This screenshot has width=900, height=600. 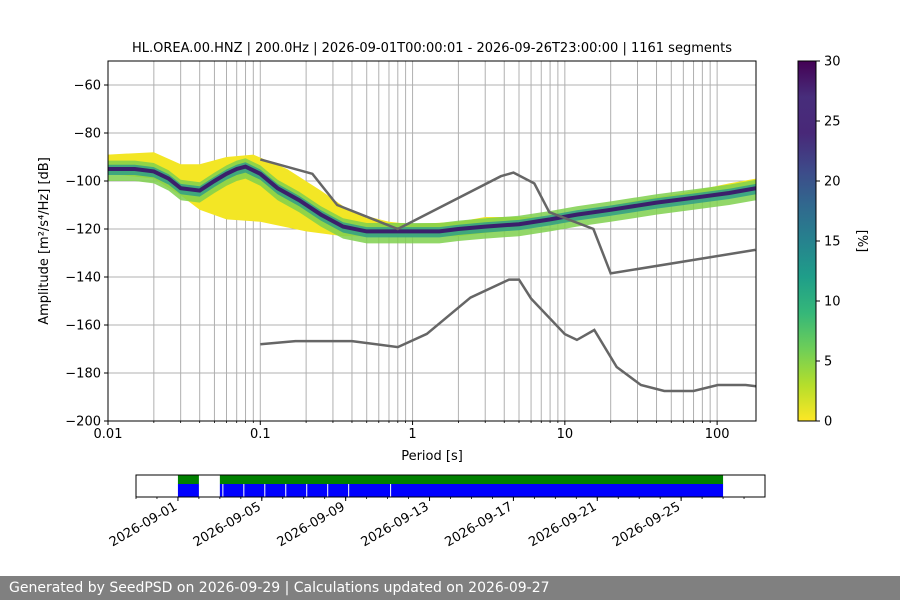 I want to click on colorbar-label: [%], so click(x=861, y=241).